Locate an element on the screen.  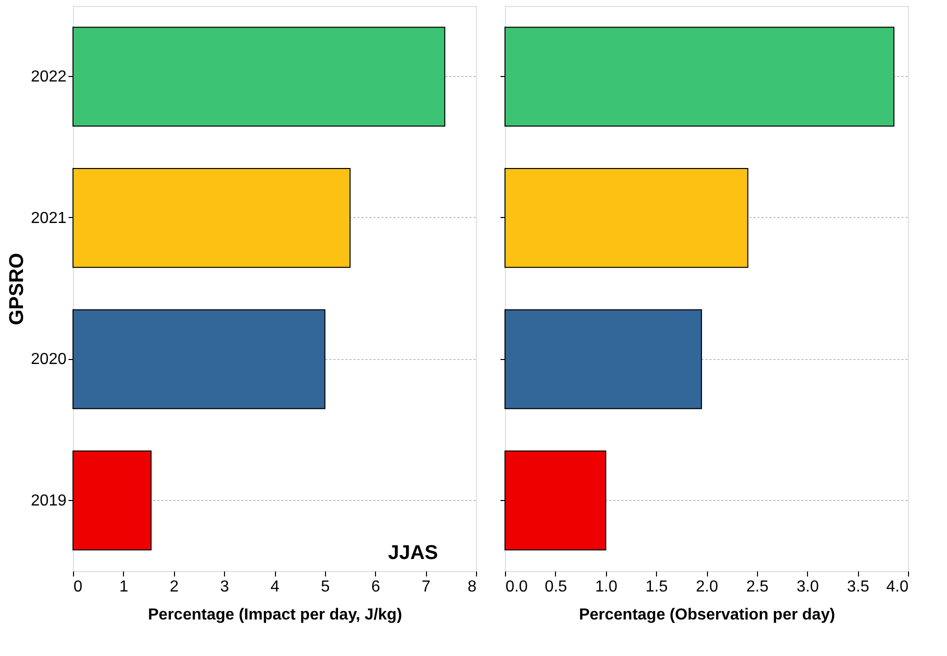
x-axis-title: Percentage (Impact per day, J/kg) is located at coordinates (275, 615).